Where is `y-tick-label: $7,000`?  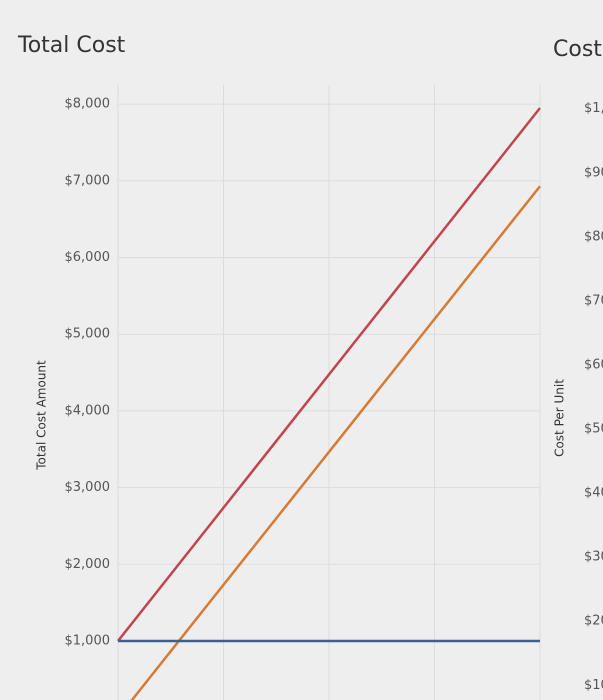 y-tick-label: $7,000 is located at coordinates (88, 180).